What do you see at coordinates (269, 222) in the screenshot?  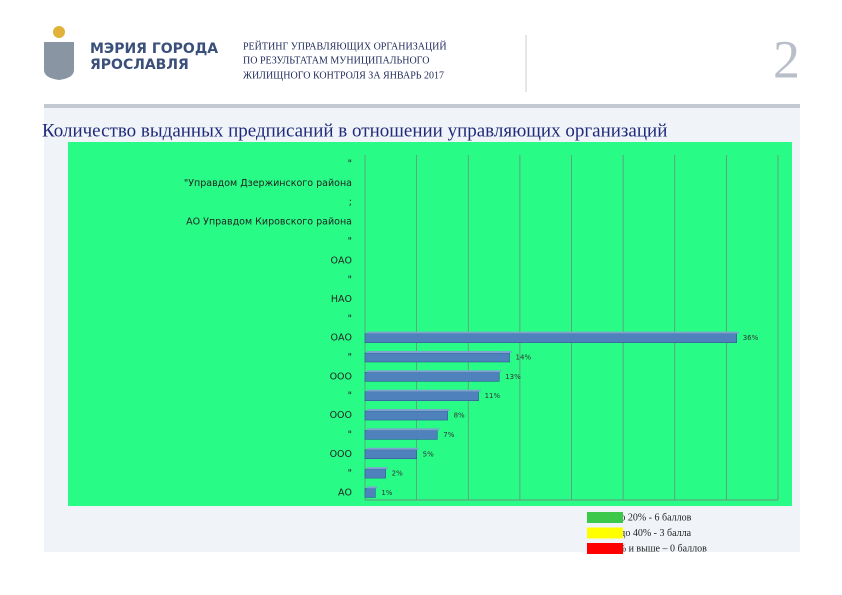 I see `y-tick-label: АО Управдом Кировского района` at bounding box center [269, 222].